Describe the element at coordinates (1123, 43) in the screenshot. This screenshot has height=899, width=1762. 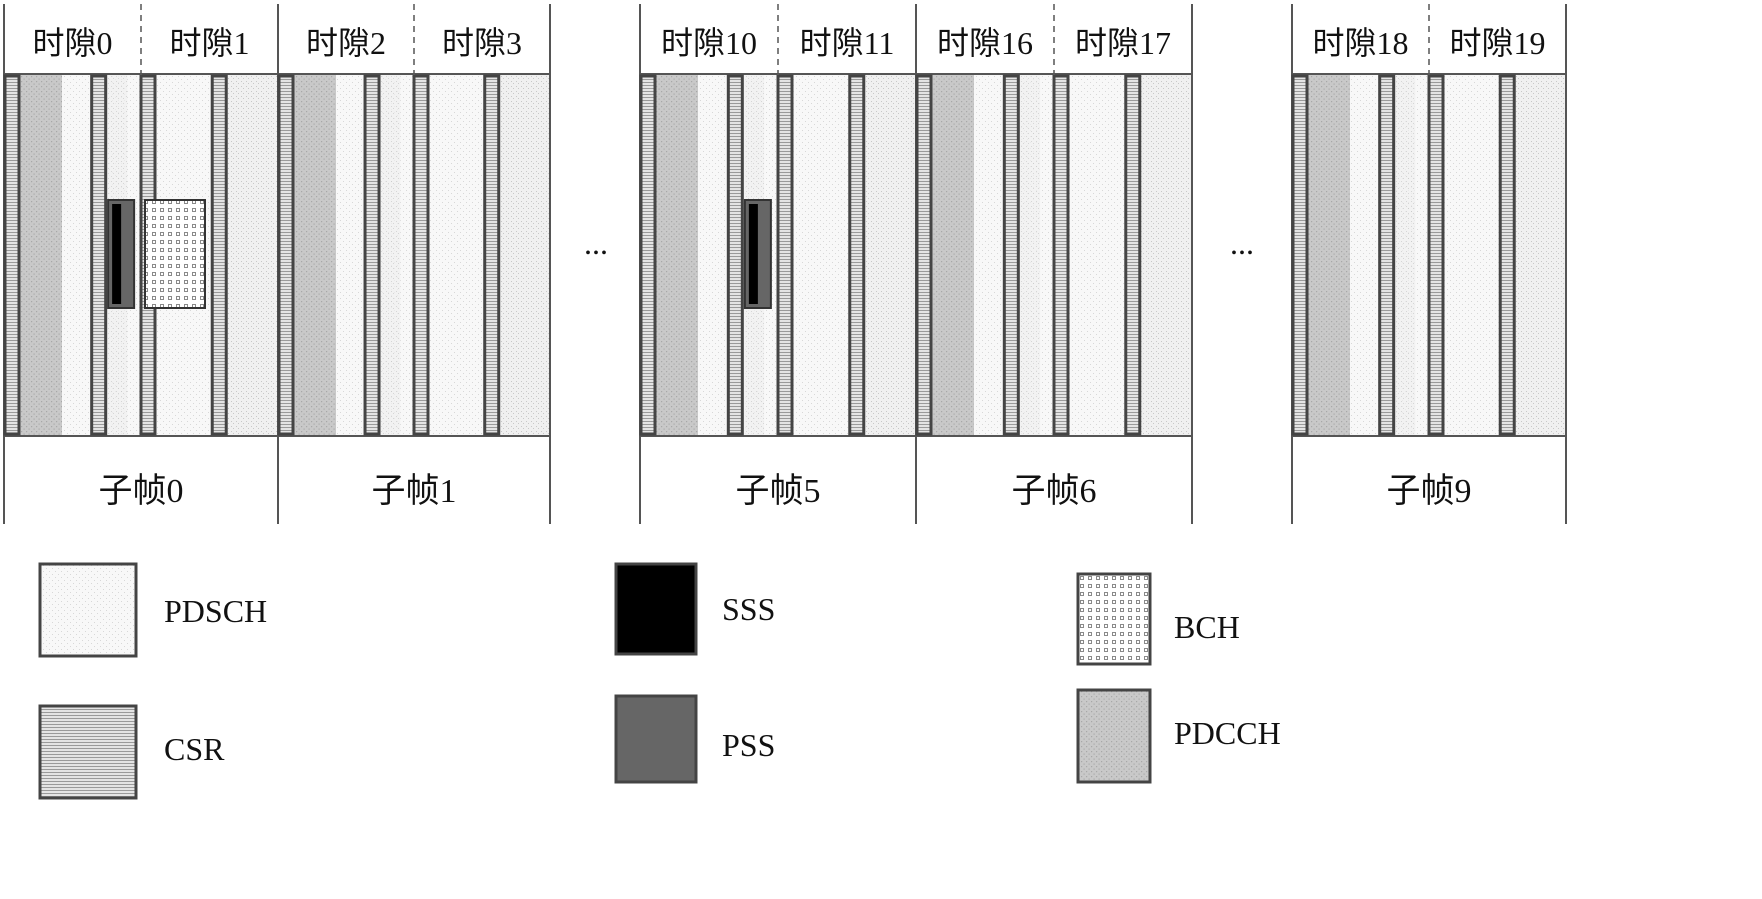
I see `slot-label: 时隙17` at that location.